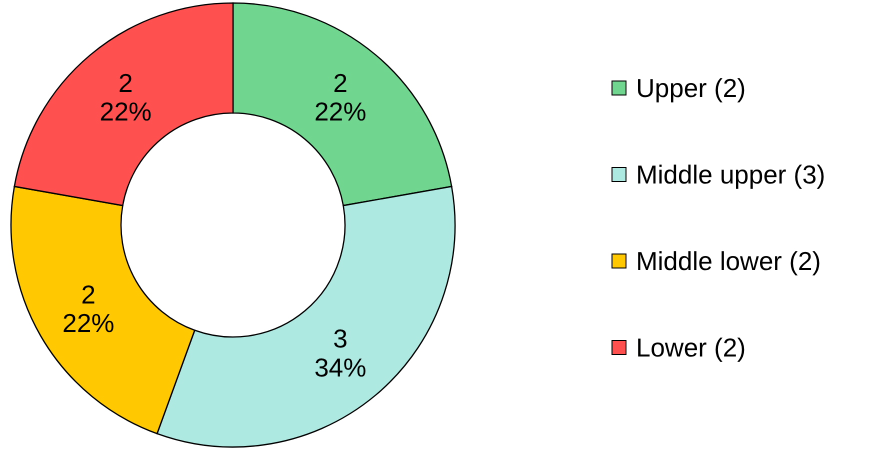  What do you see at coordinates (728, 261) in the screenshot?
I see `legend-label: Middle lower (2)` at bounding box center [728, 261].